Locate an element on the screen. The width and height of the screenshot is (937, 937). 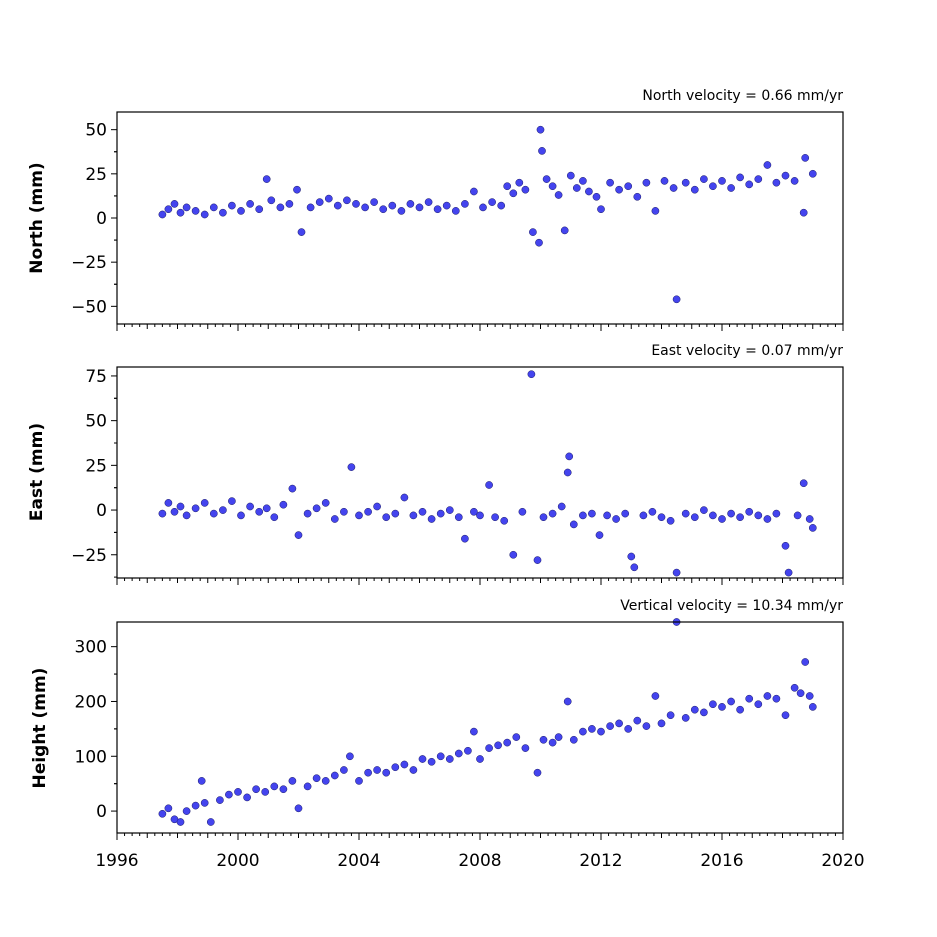
height-ylabel: Height (mm) is located at coordinates (40, 728).